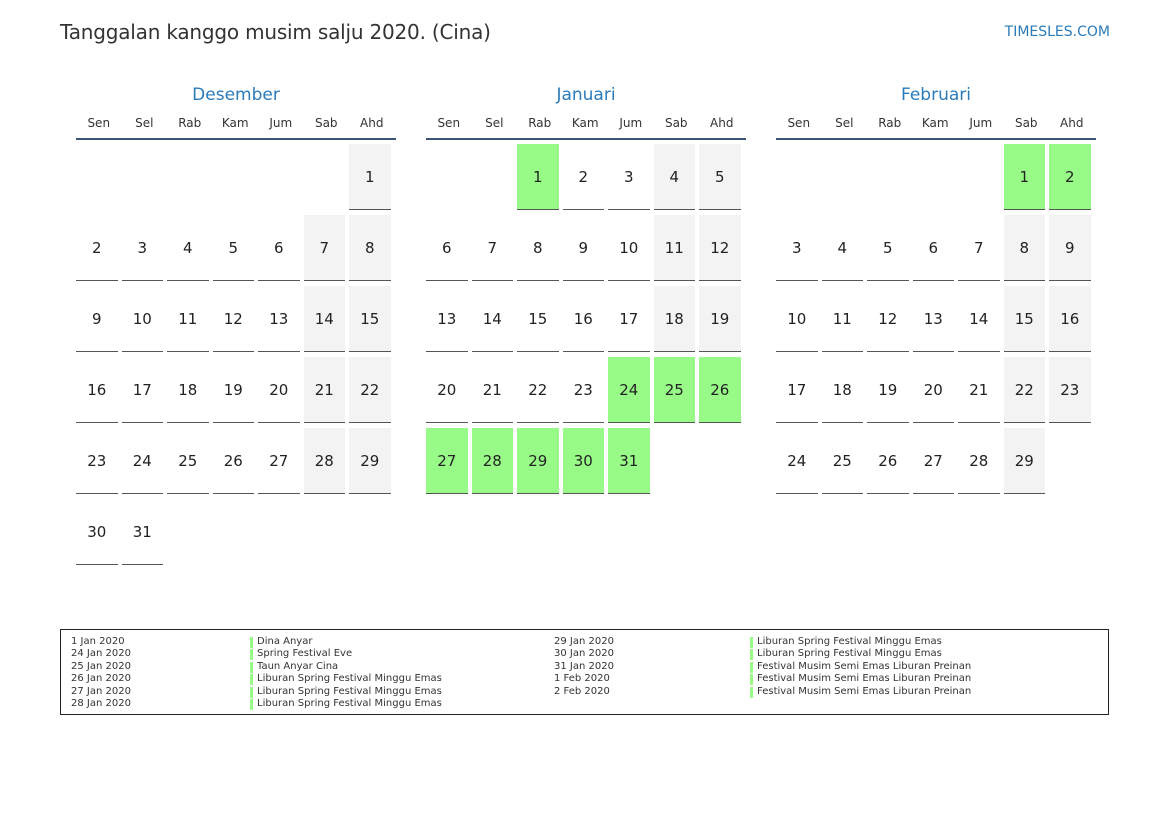 Image resolution: width=1169 pixels, height=827 pixels. What do you see at coordinates (583, 461) in the screenshot?
I see `holiday-day-cell: 30` at bounding box center [583, 461].